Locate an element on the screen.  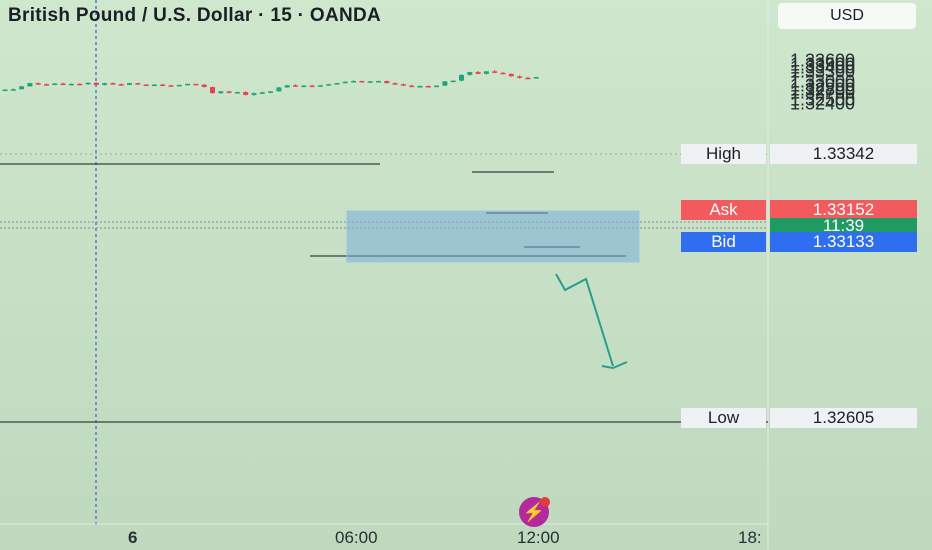
low-tag-value: 1.32605 is located at coordinates (843, 418).